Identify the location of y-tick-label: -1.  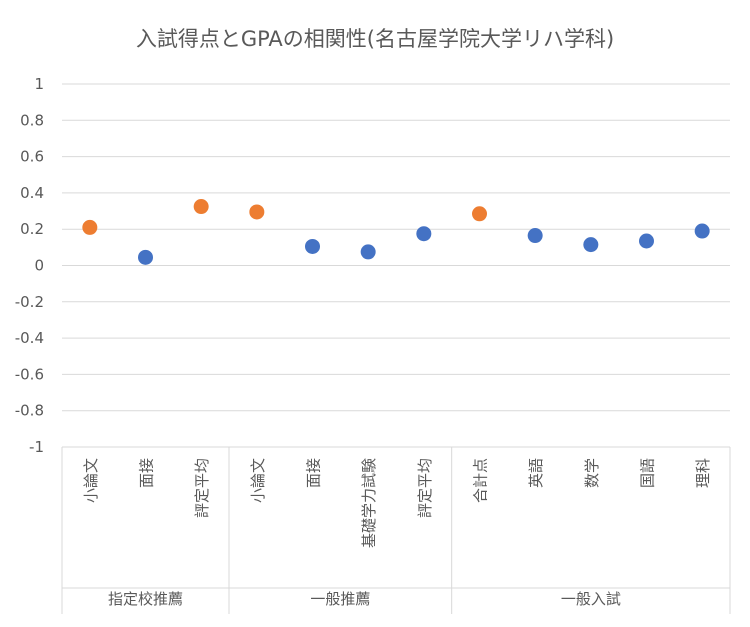
(36, 447).